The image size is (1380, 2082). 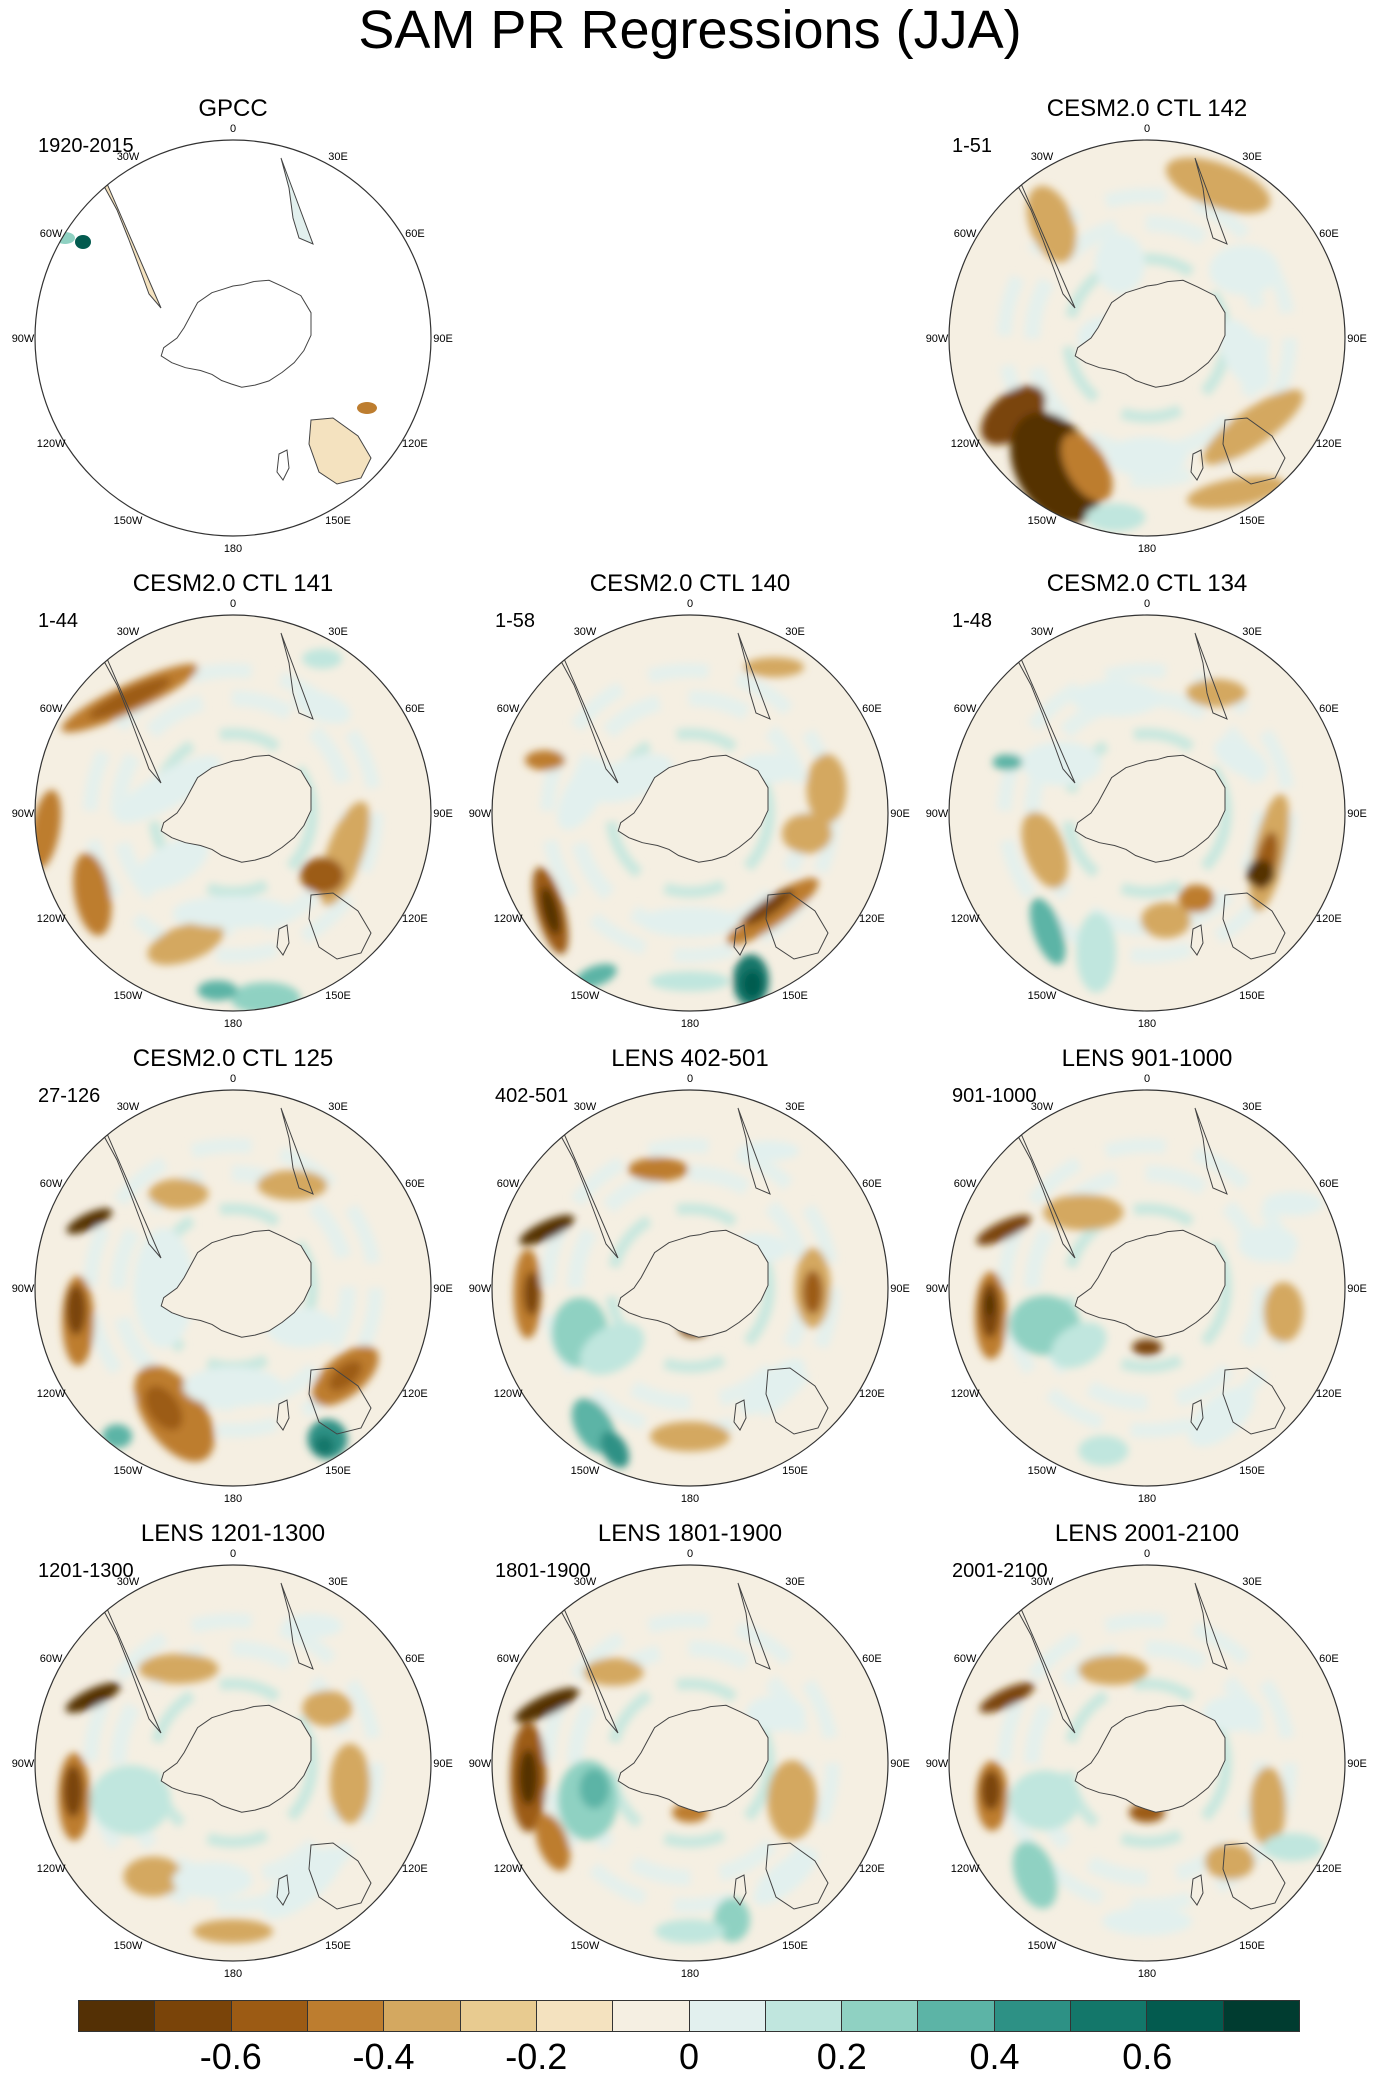 I want to click on colorbar, so click(x=689, y=2016).